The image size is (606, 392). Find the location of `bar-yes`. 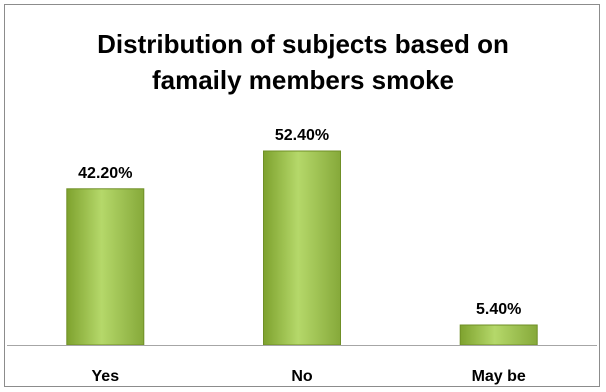

bar-yes is located at coordinates (105, 267).